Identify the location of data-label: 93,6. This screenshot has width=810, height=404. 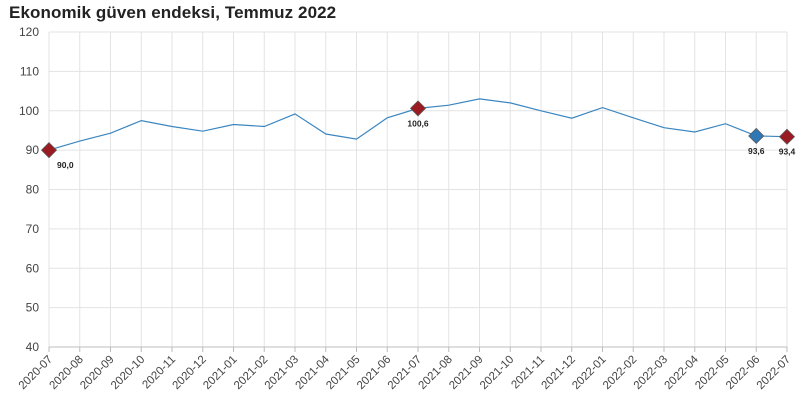
(756, 151).